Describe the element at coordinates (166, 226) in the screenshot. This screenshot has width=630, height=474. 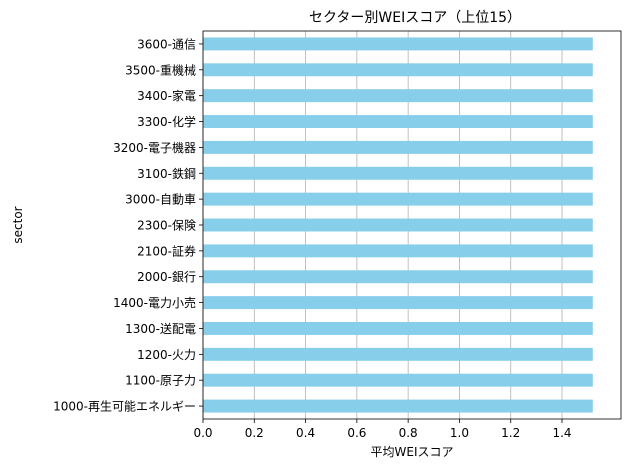
I see `y-tick-label: 2300-保険` at that location.